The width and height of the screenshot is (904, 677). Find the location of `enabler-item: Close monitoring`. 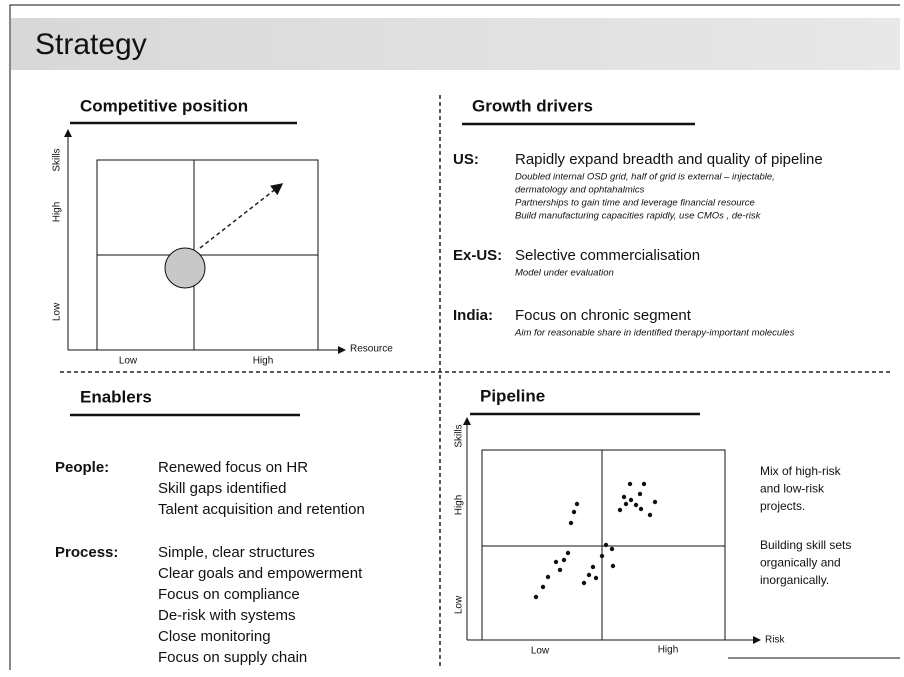

enabler-item: Close monitoring is located at coordinates (214, 636).